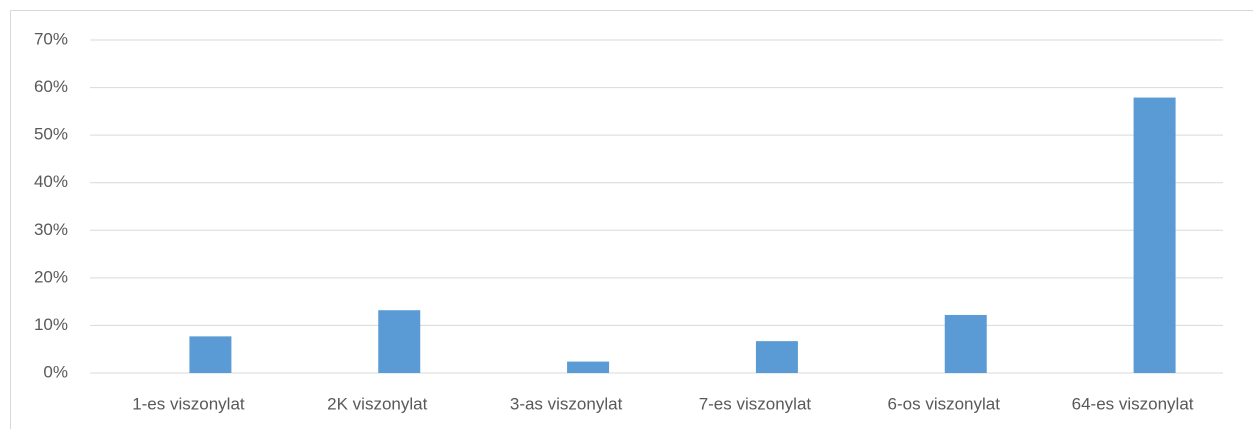 This screenshot has height=429, width=1253. Describe the element at coordinates (944, 403) in the screenshot. I see `x-tick-label: 6-os viszonylat` at that location.